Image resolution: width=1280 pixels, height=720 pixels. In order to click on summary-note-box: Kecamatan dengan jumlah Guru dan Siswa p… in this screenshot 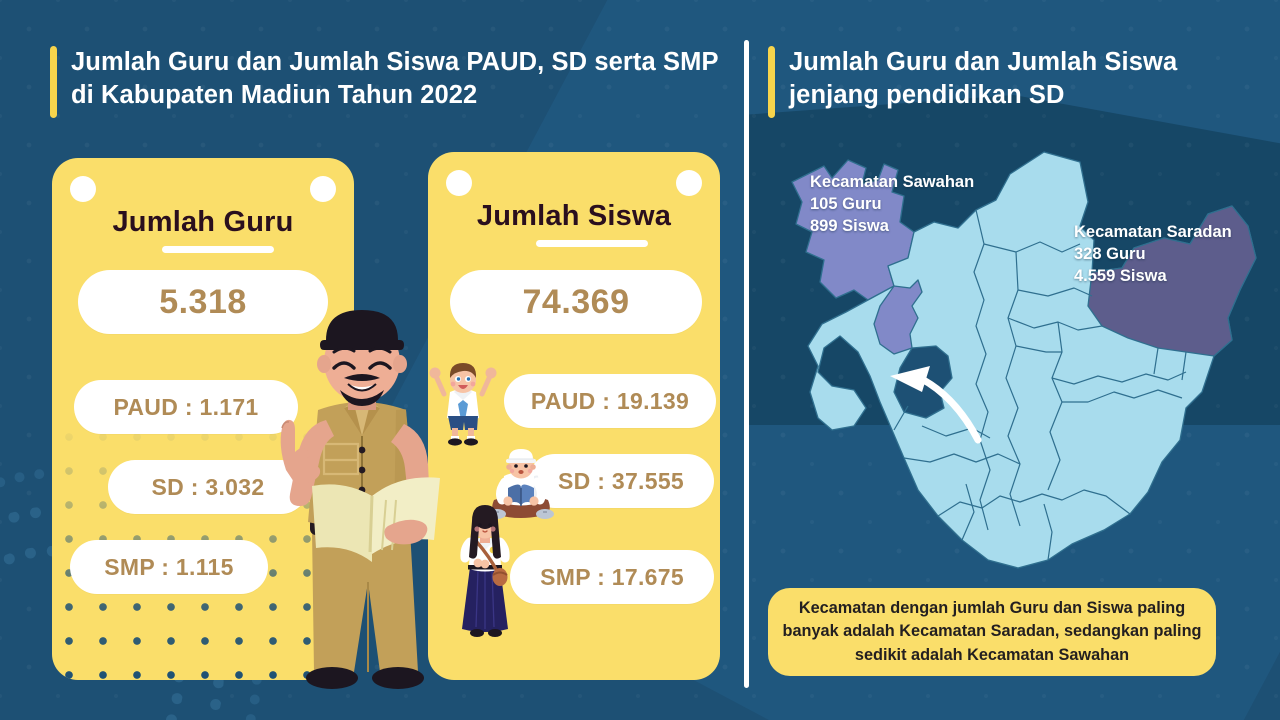, I will do `click(992, 632)`.